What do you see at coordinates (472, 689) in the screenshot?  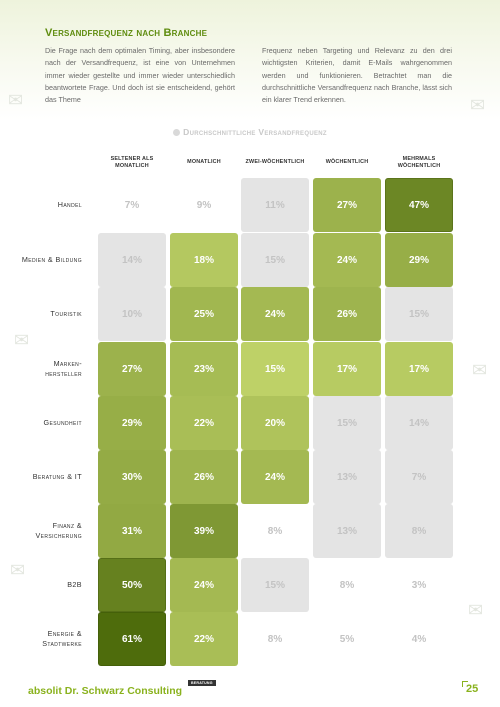 I see `page-number: 25` at bounding box center [472, 689].